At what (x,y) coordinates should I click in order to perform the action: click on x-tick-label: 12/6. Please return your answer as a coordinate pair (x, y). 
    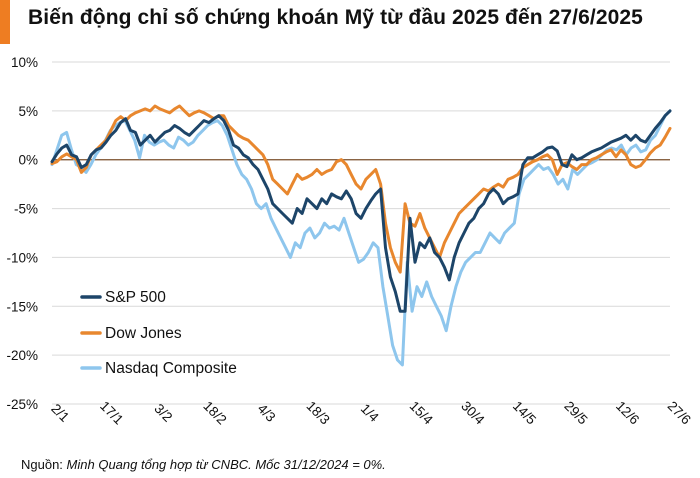
    Looking at the image, I should click on (627, 412).